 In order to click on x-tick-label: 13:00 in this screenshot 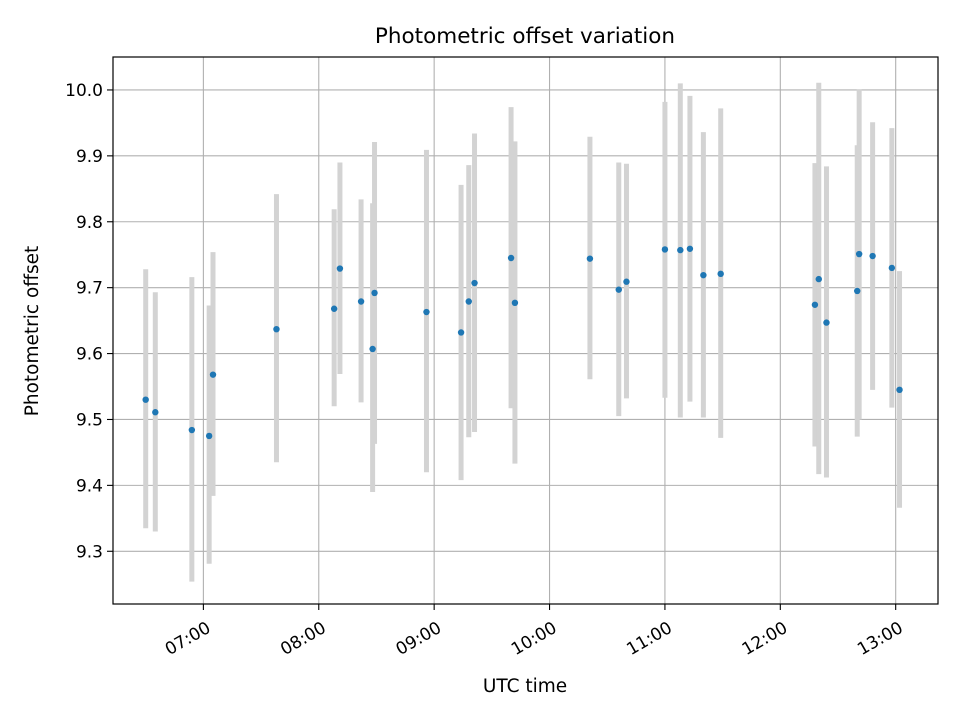, I will do `click(880, 639)`.